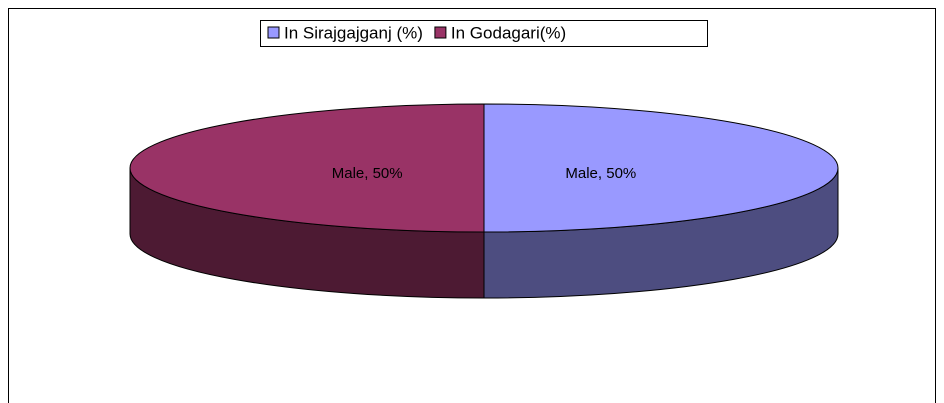 Image resolution: width=944 pixels, height=403 pixels. Describe the element at coordinates (508, 32) in the screenshot. I see `legend-label: In Godagari(%)` at that location.